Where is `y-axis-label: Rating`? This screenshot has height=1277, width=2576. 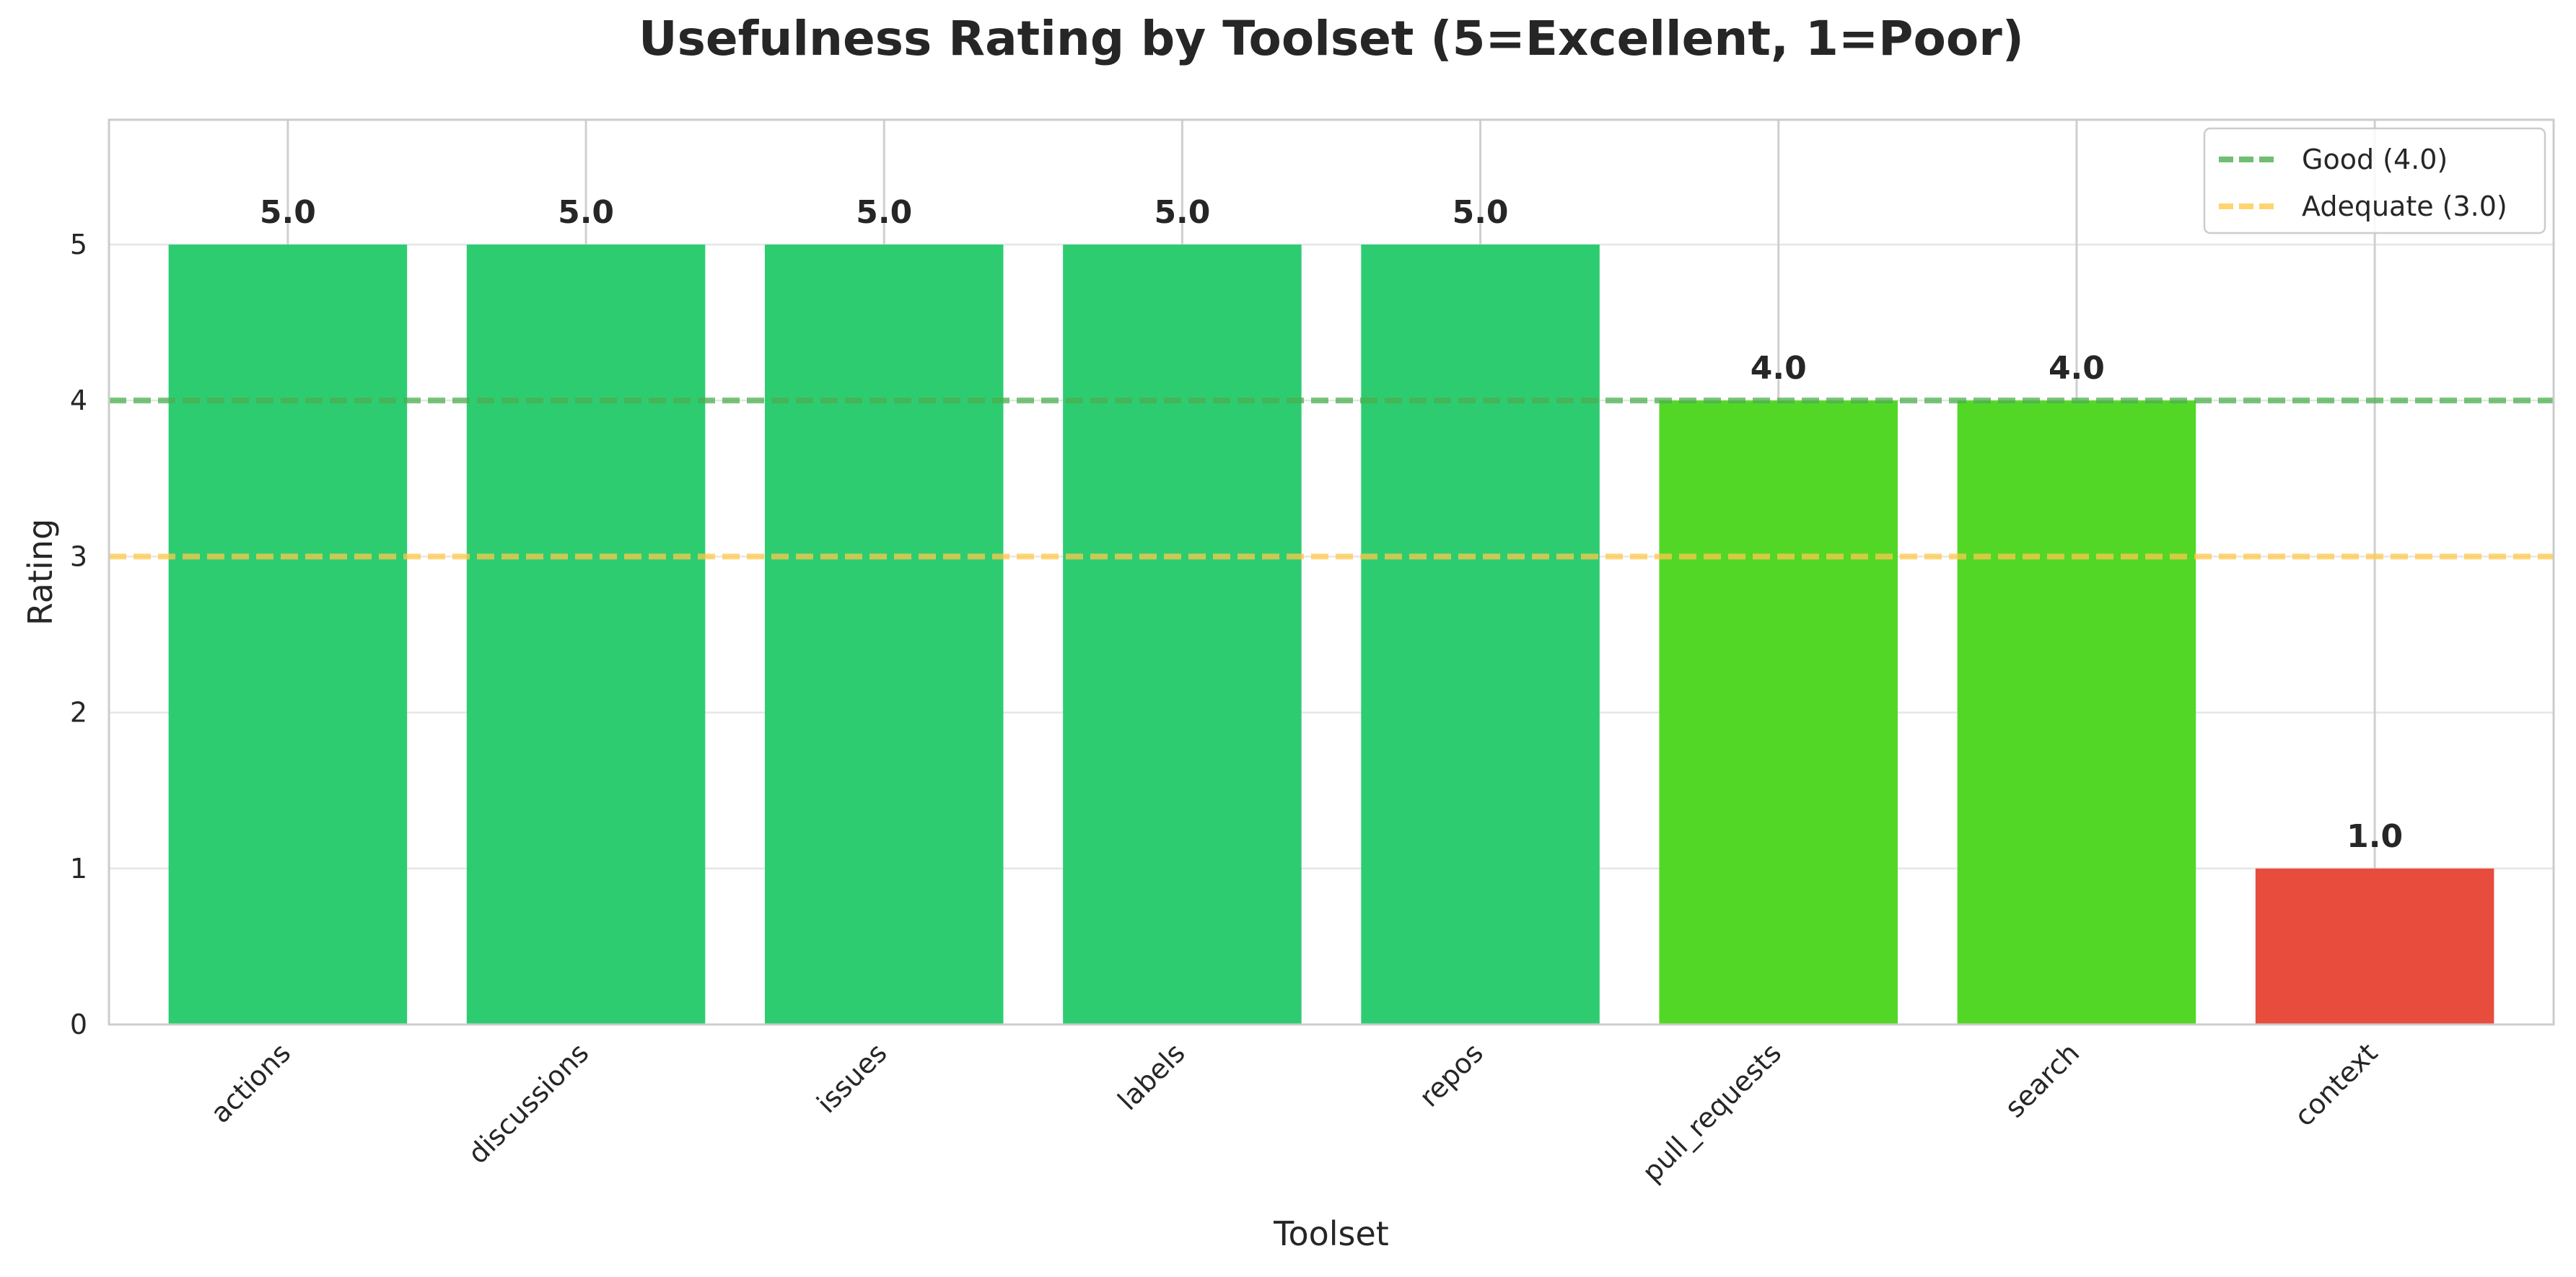 y-axis-label: Rating is located at coordinates (40, 572).